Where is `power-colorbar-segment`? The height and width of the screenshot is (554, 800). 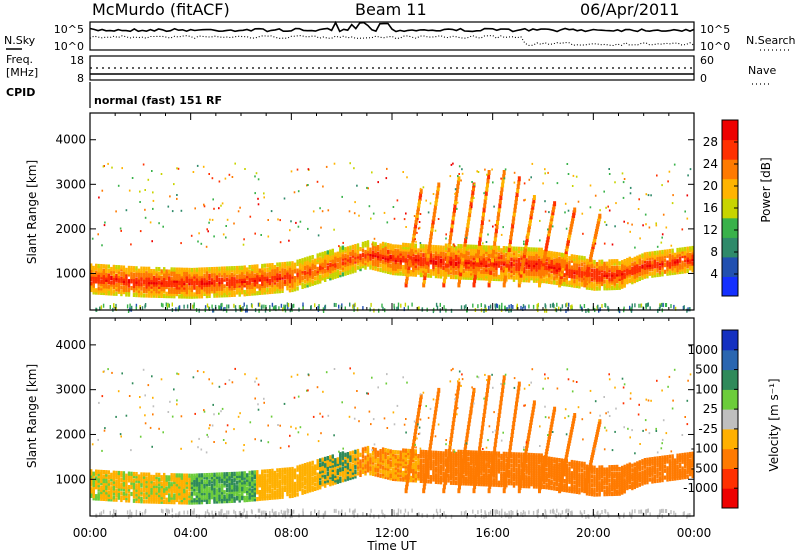 power-colorbar-segment is located at coordinates (730, 247).